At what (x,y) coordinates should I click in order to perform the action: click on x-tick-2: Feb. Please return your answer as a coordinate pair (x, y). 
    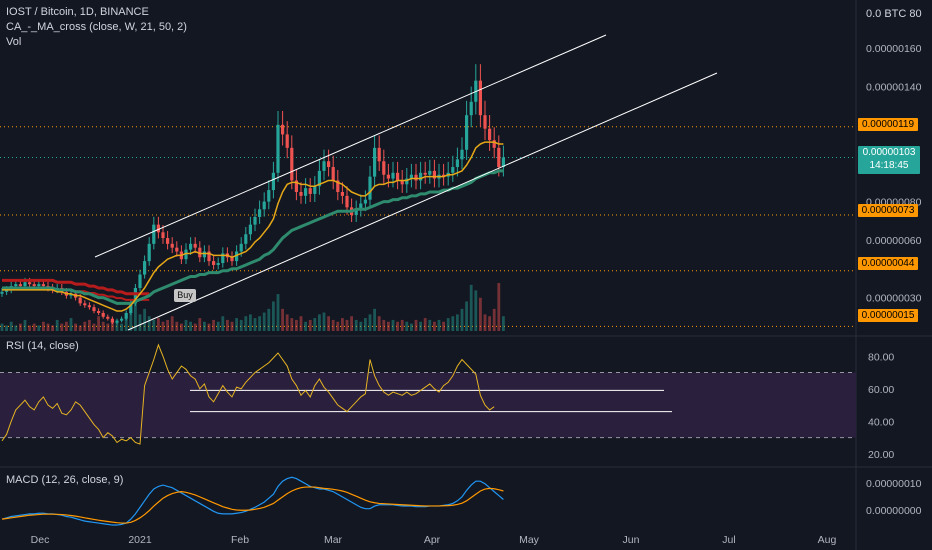
    Looking at the image, I should click on (240, 540).